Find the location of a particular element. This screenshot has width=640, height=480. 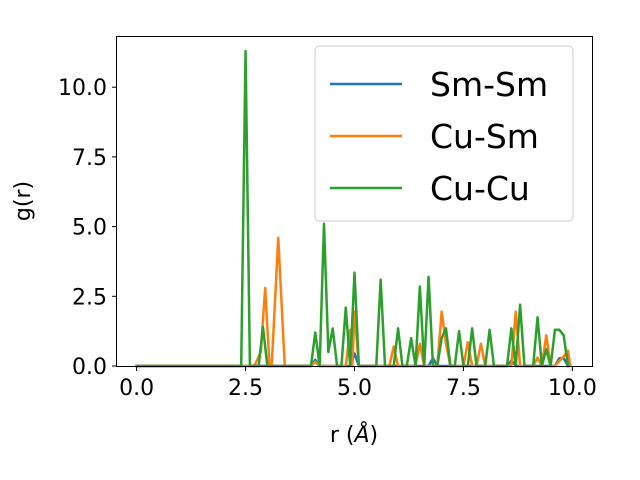

x-tick-label: 5.0 is located at coordinates (354, 388).